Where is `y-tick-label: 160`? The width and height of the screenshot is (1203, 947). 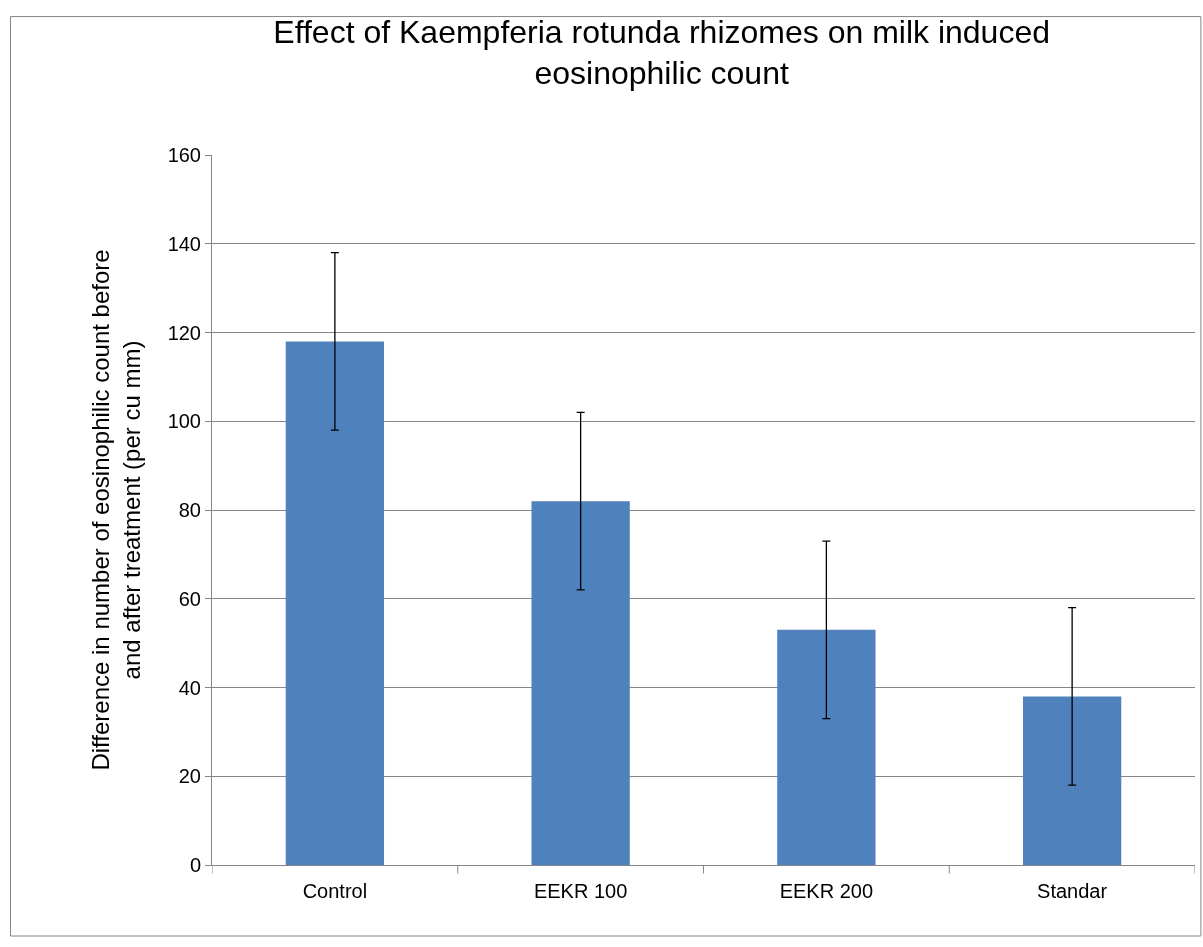 y-tick-label: 160 is located at coordinates (184, 155).